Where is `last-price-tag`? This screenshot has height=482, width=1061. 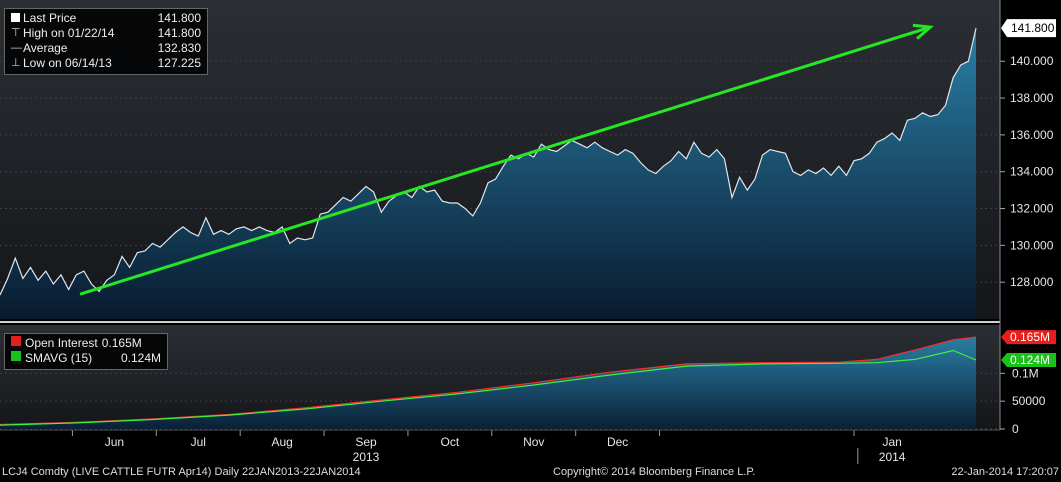
last-price-tag is located at coordinates (1028, 28).